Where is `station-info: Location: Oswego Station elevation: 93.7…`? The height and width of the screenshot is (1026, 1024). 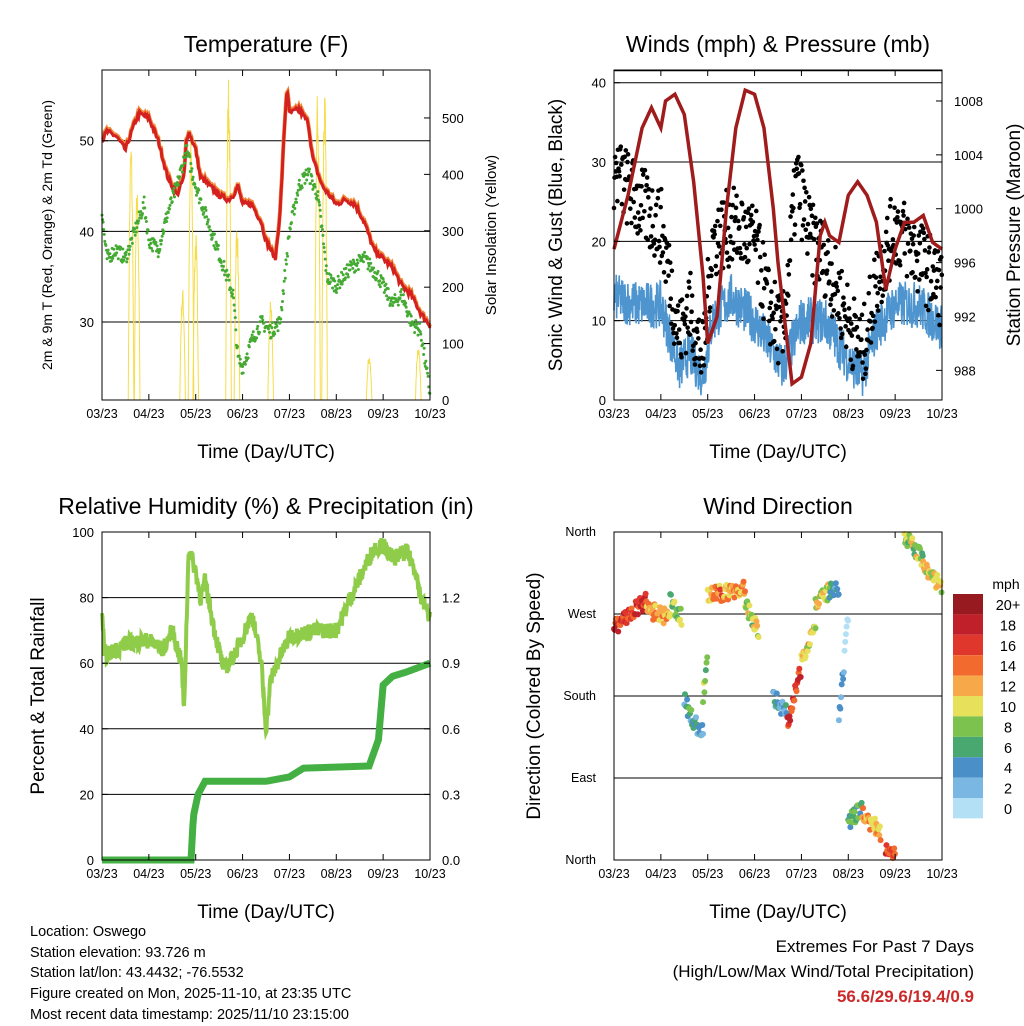 station-info: Location: Oswego Station elevation: 93.7… is located at coordinates (190, 974).